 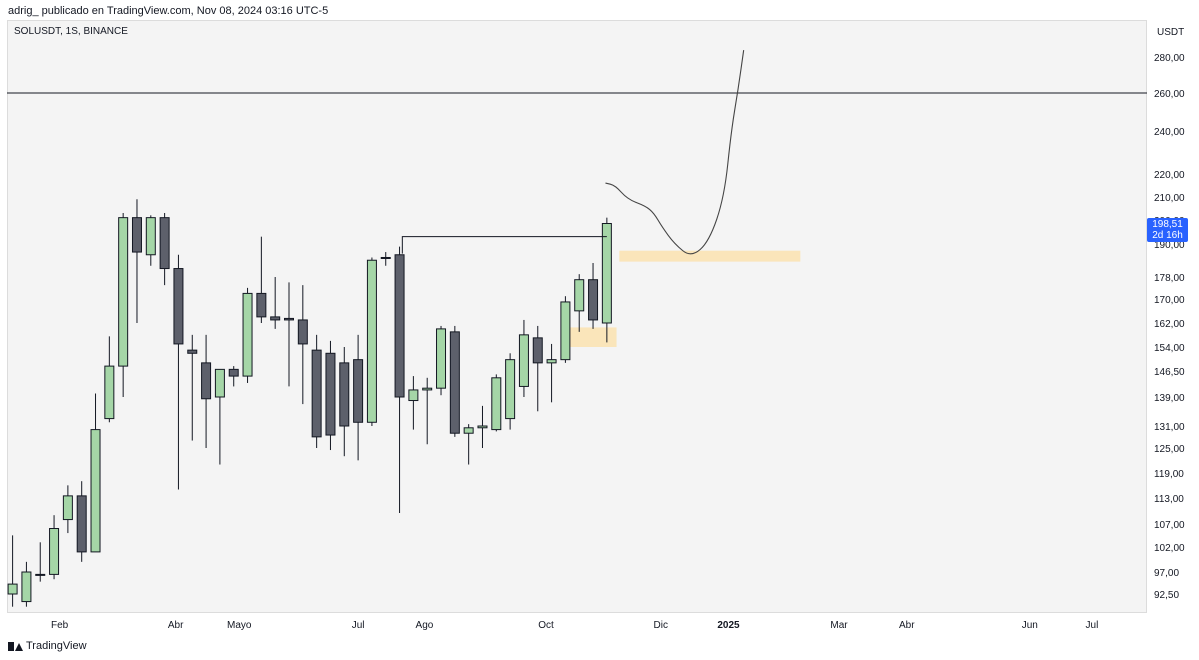 What do you see at coordinates (1169, 132) in the screenshot?
I see `y-tick-label: 240,00` at bounding box center [1169, 132].